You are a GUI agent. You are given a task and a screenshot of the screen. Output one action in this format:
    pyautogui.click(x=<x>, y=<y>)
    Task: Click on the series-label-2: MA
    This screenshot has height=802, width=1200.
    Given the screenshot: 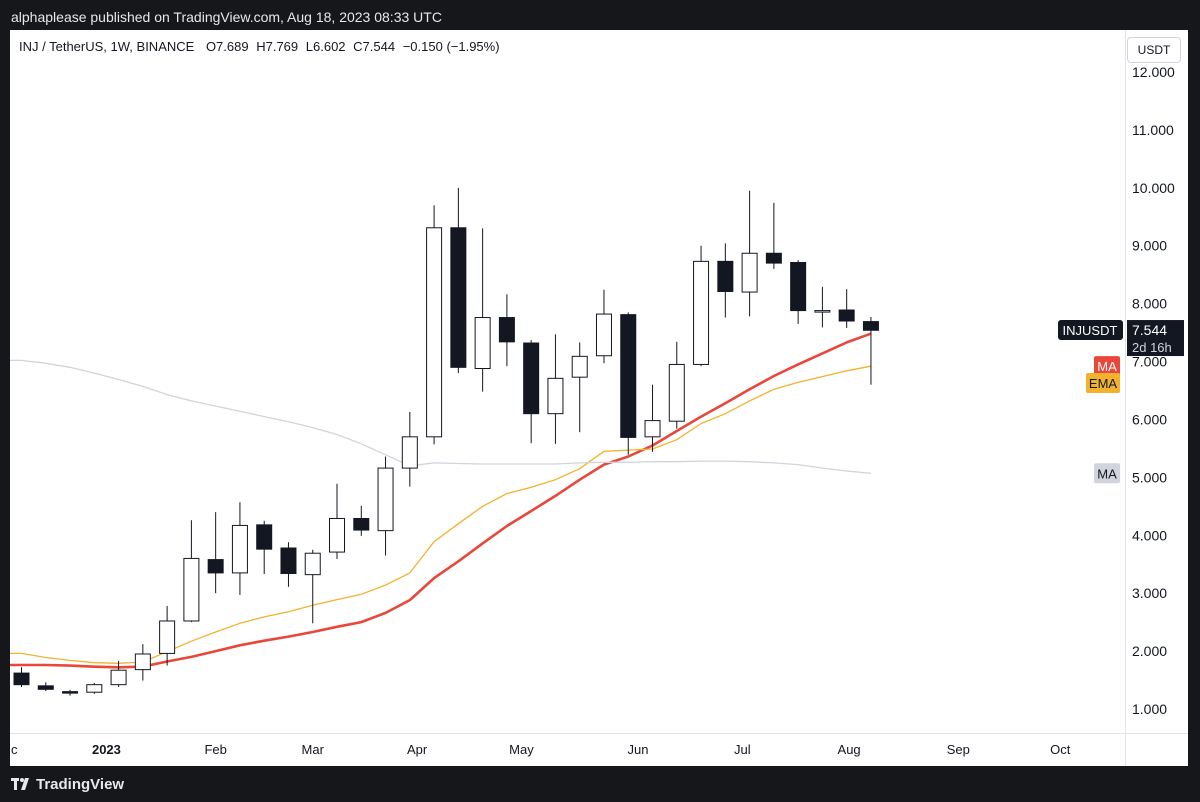 What is the action you would take?
    pyautogui.click(x=1107, y=473)
    